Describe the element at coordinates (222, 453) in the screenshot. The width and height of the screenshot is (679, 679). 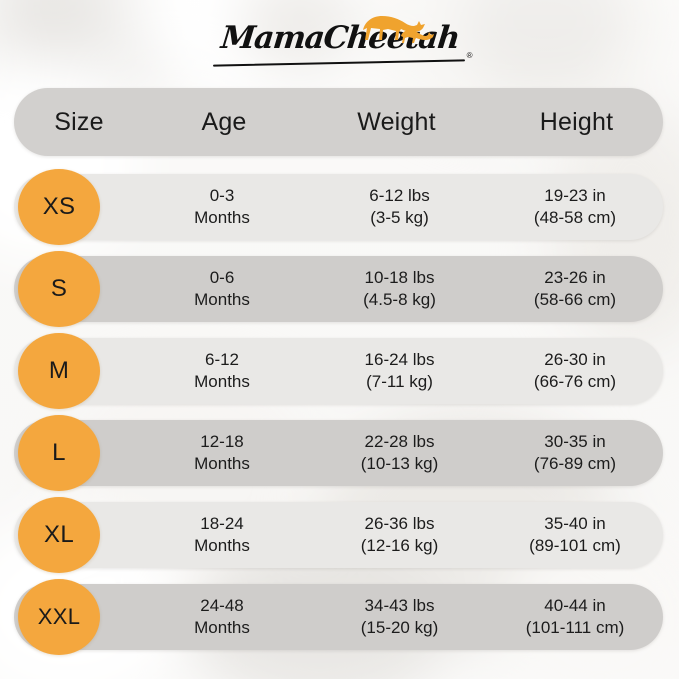
I see `cell-age: 12-18 Months` at that location.